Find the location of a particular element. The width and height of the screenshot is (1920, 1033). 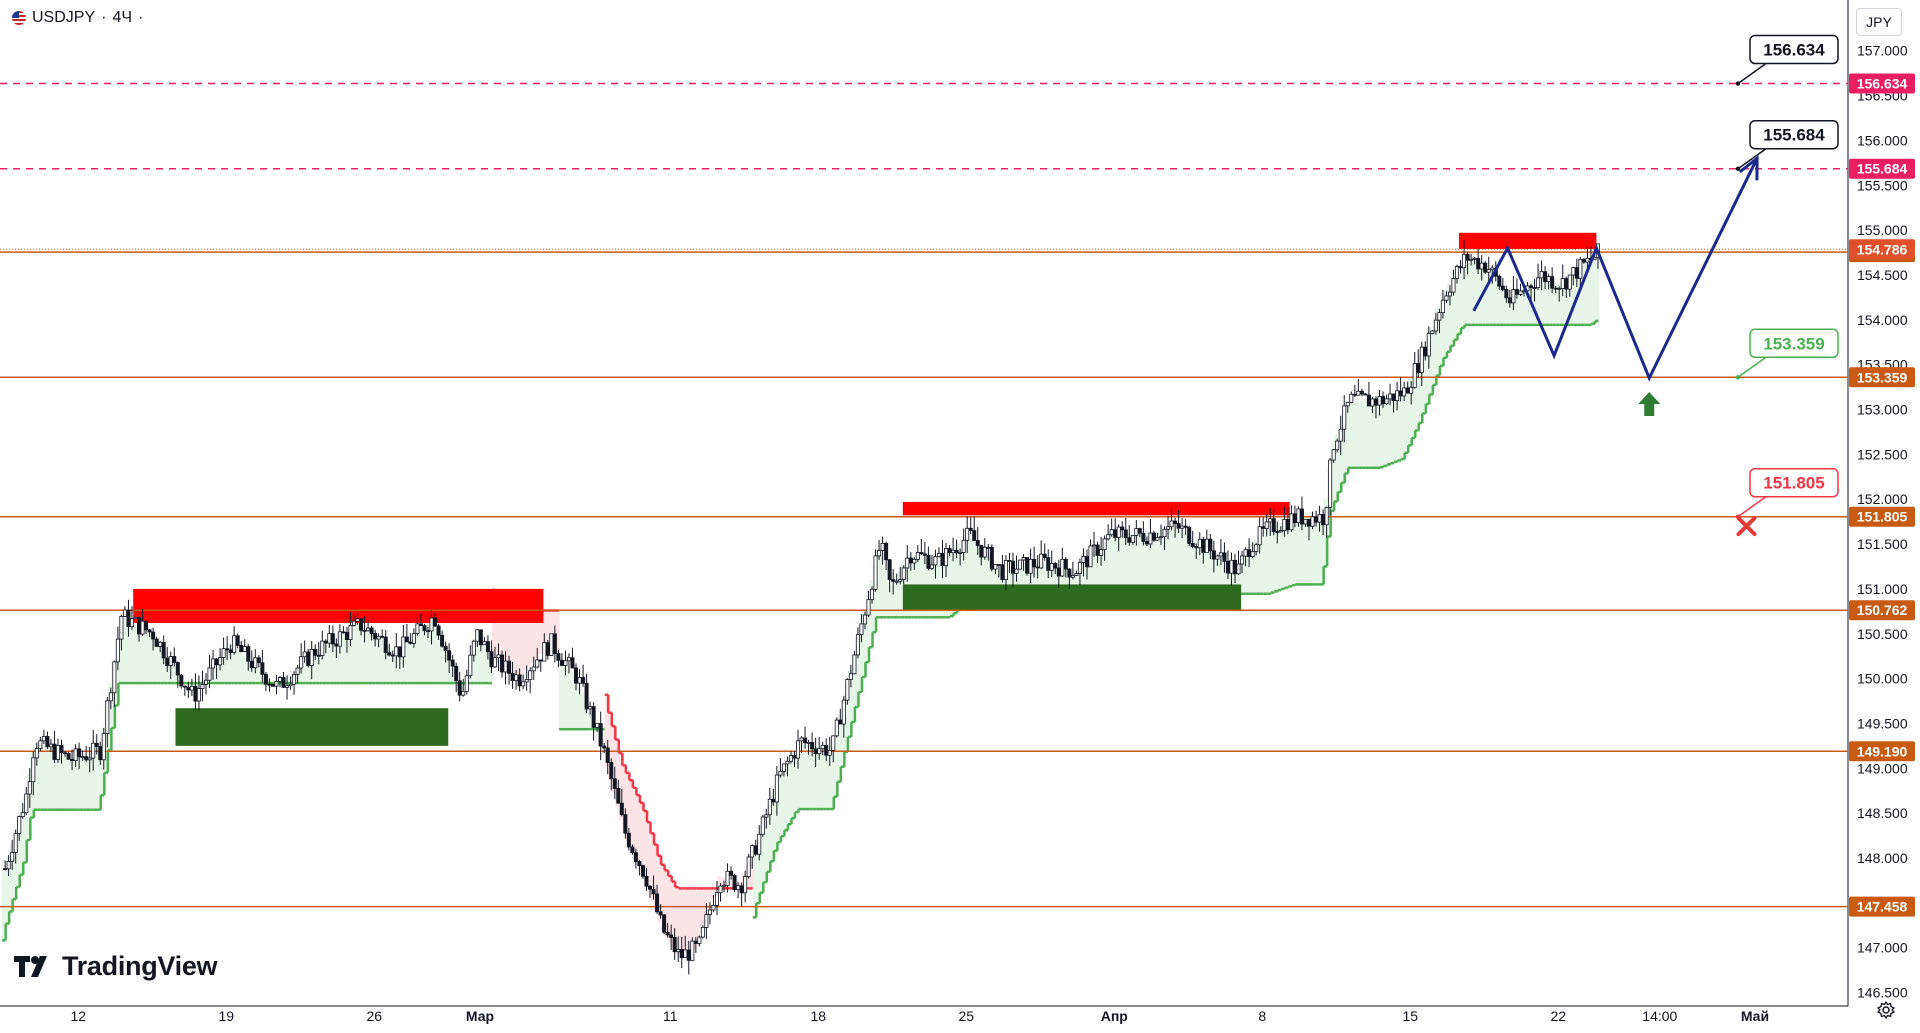

callout-target: 156.634 is located at coordinates (1787, 60).